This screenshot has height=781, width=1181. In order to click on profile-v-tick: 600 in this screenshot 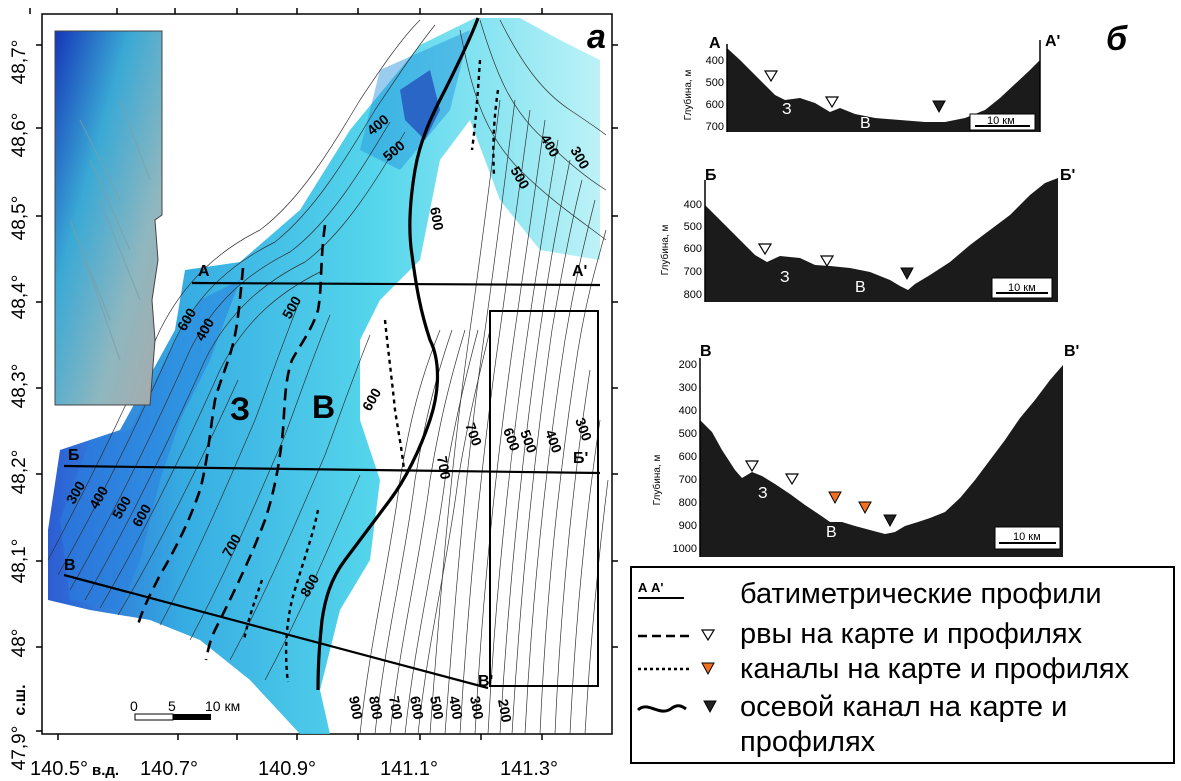, I will do `click(688, 457)`.